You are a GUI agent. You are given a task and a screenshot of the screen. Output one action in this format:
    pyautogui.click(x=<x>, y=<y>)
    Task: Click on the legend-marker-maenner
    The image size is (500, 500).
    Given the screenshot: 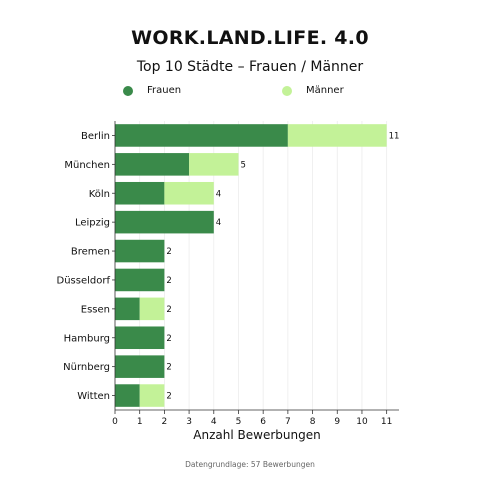 What is the action you would take?
    pyautogui.click(x=287, y=90)
    